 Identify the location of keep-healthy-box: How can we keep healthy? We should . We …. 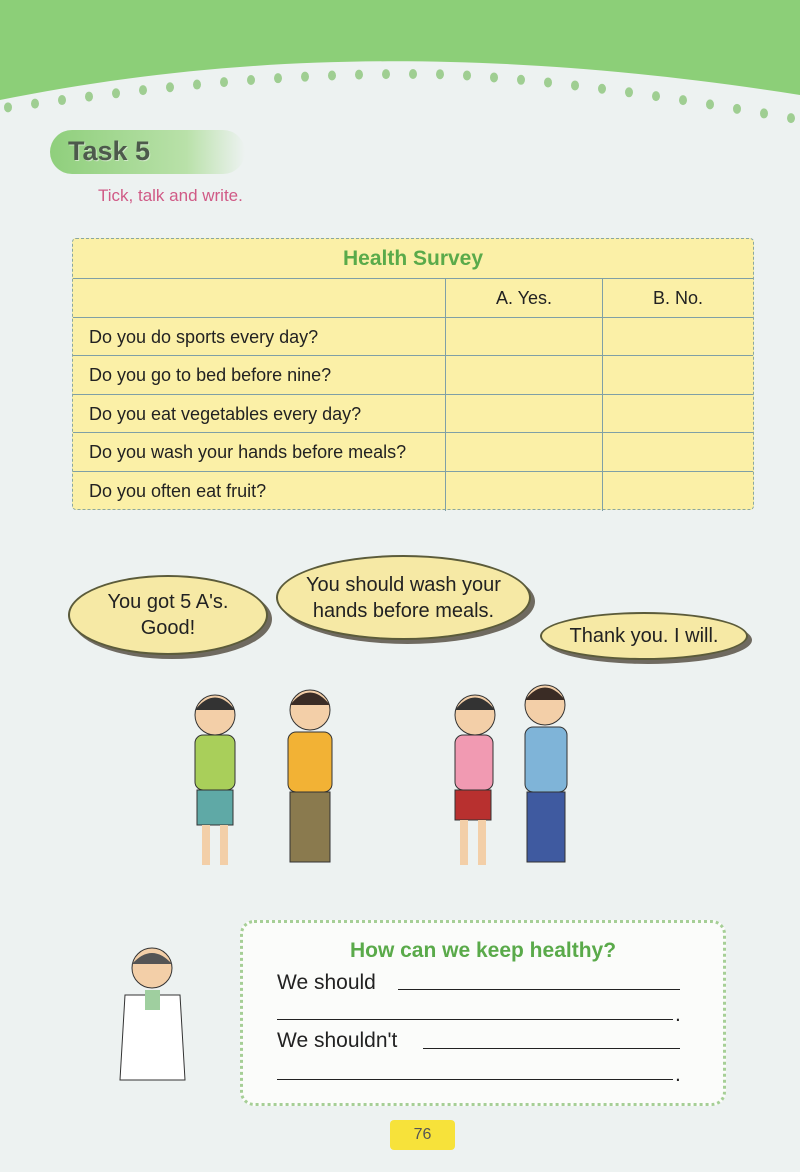
(483, 1013).